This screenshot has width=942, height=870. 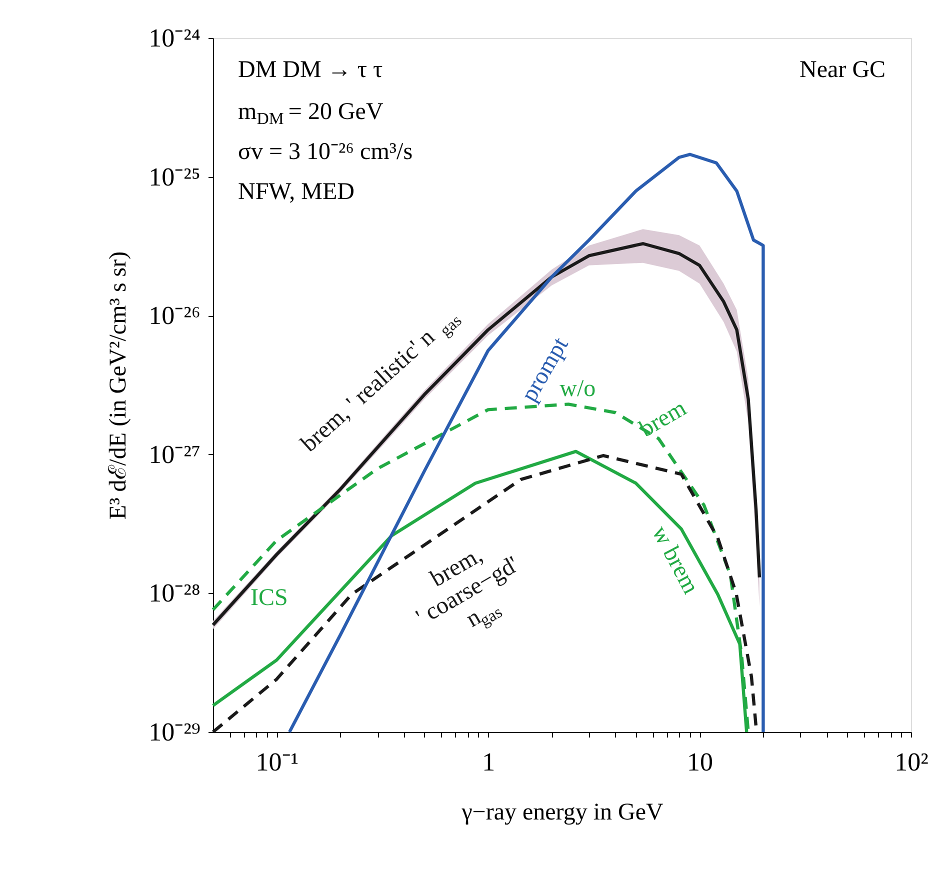 What do you see at coordinates (562, 813) in the screenshot?
I see `x-axis-title: γ−ray energy in GeV` at bounding box center [562, 813].